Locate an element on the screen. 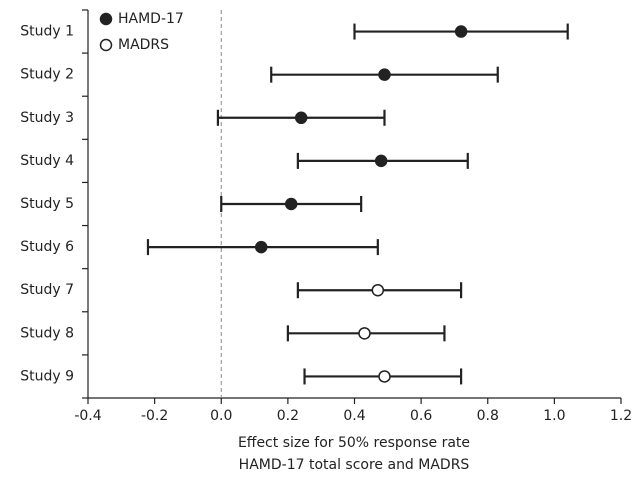 This screenshot has height=477, width=632. y-tick-label: Study 4 is located at coordinates (47, 161).